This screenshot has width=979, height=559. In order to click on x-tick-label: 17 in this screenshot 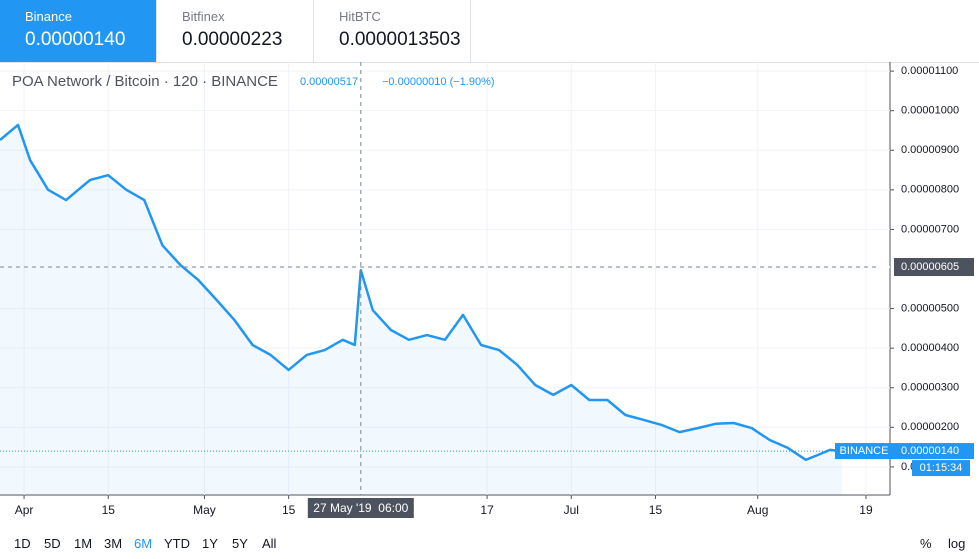, I will do `click(487, 510)`.